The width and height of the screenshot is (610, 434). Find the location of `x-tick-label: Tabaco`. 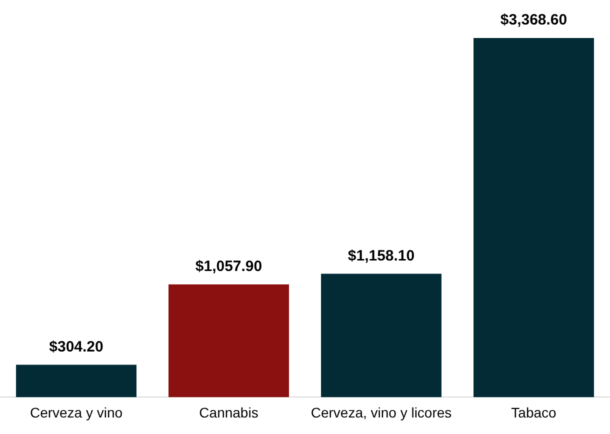

x-tick-label: Tabaco is located at coordinates (534, 412).